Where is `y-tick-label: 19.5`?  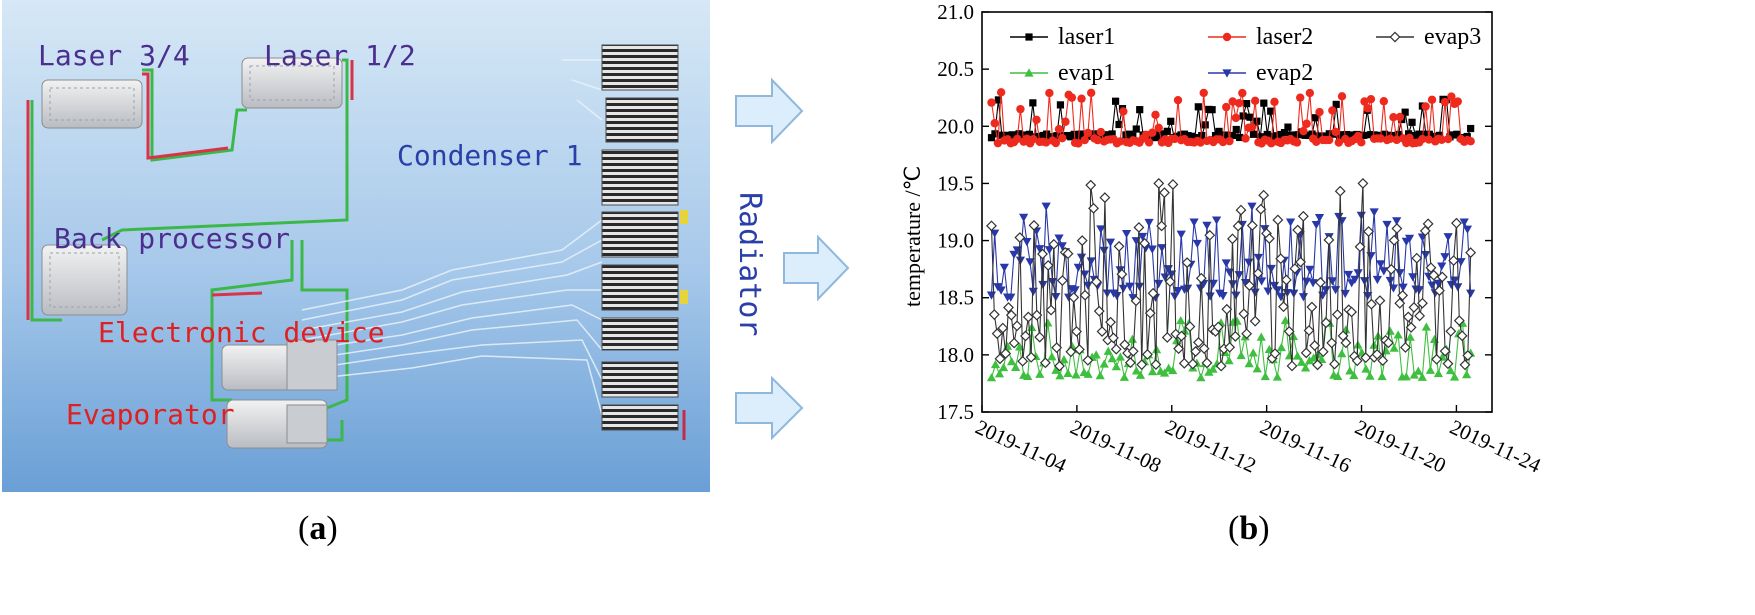
y-tick-label: 19.5 is located at coordinates (955, 183).